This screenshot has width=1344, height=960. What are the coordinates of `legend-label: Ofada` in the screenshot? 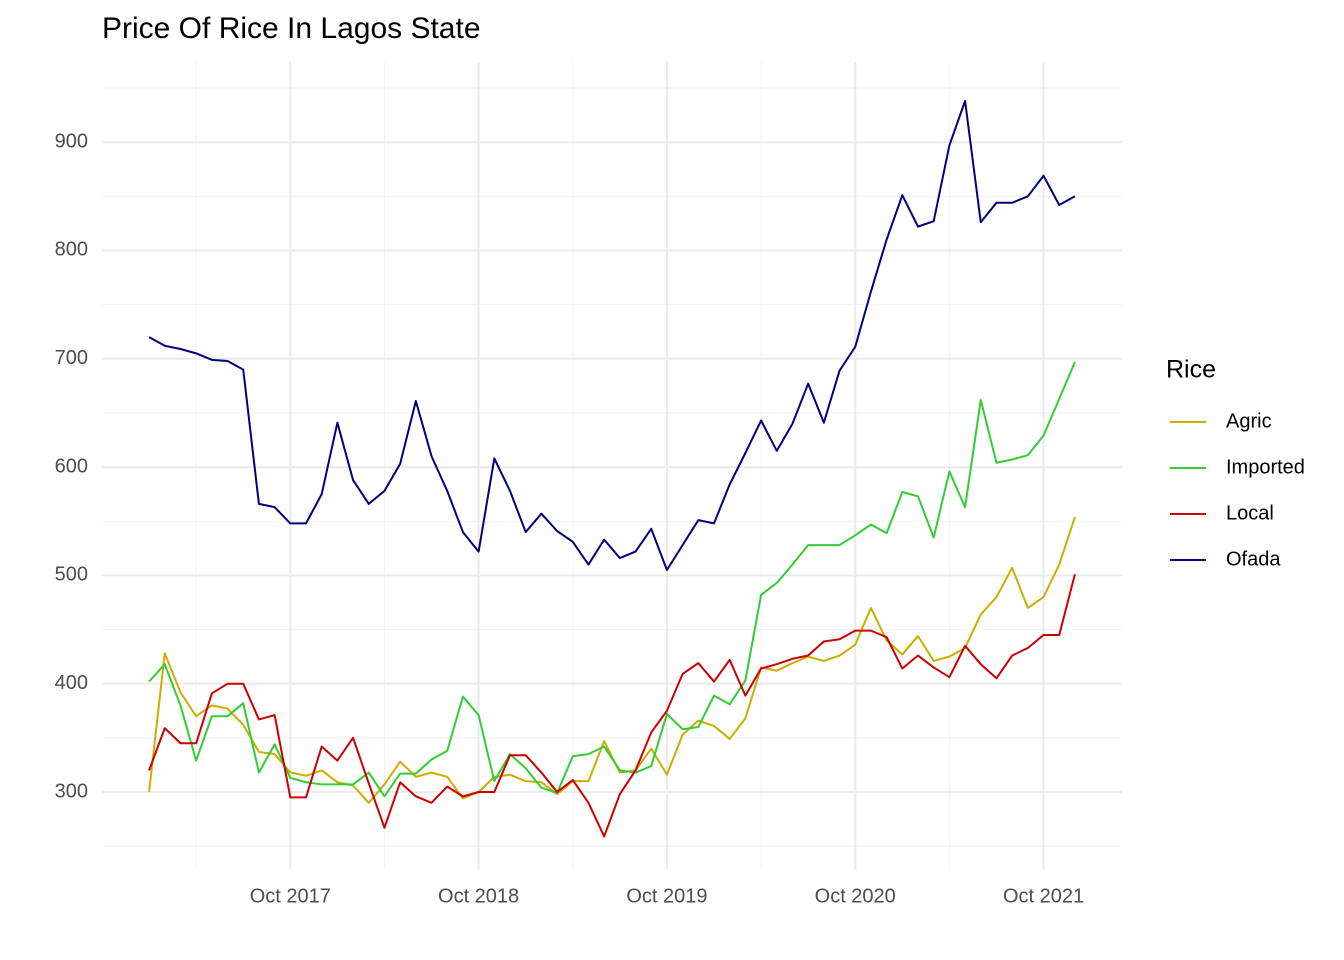 It's located at (1253, 559).